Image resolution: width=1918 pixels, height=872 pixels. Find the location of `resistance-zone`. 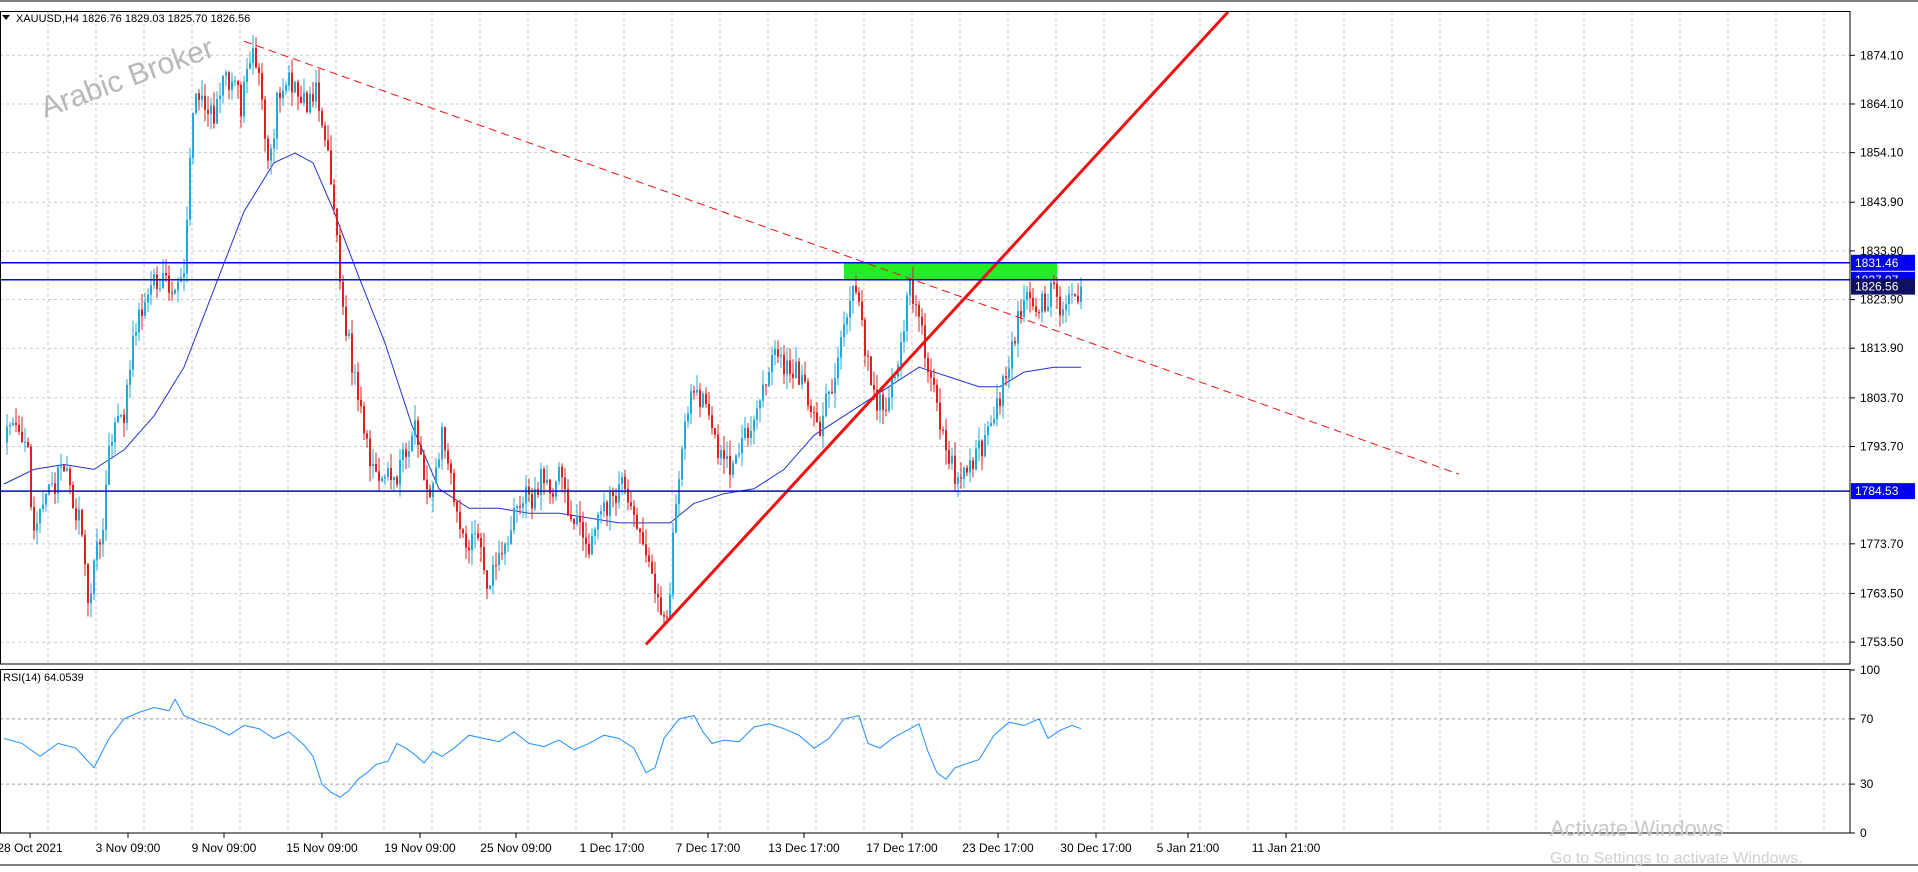

resistance-zone is located at coordinates (950, 271).